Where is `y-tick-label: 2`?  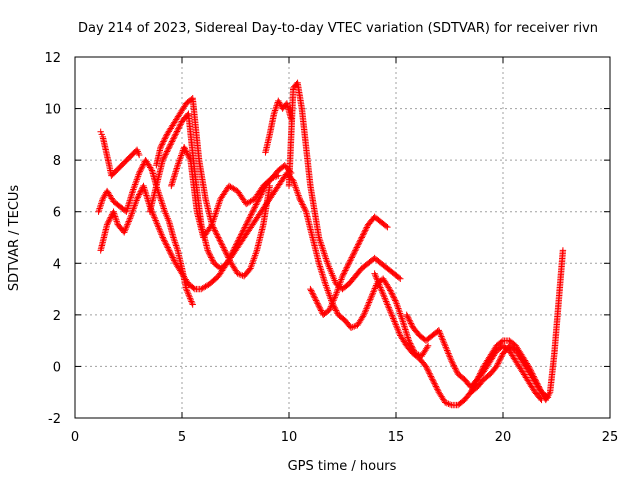 y-tick-label: 2 is located at coordinates (57, 316).